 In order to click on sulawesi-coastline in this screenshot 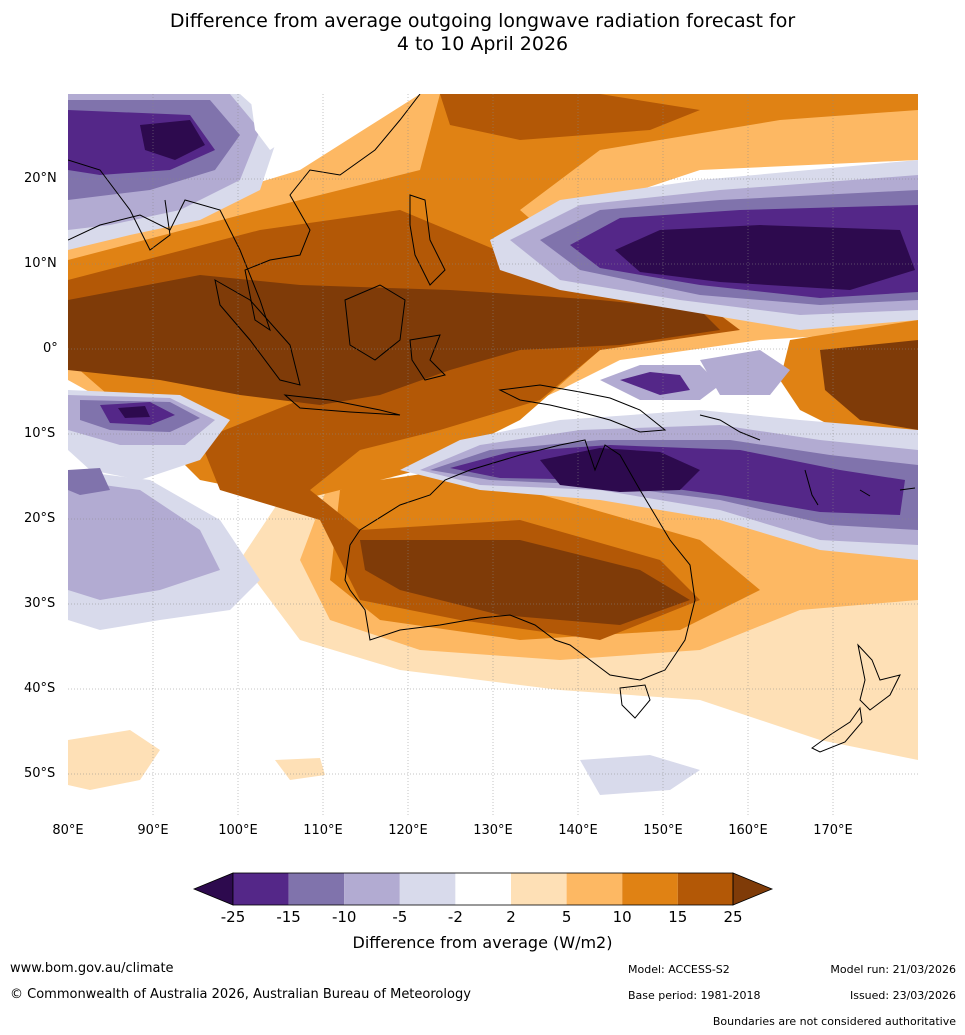, I will do `click(427, 357)`.